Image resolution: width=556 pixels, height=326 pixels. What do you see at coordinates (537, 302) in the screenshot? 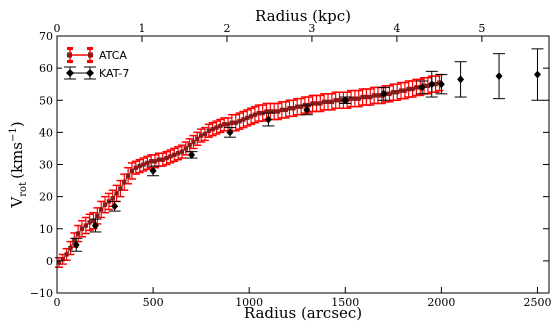
I see `x-tick-label-5: 2500` at bounding box center [537, 302].